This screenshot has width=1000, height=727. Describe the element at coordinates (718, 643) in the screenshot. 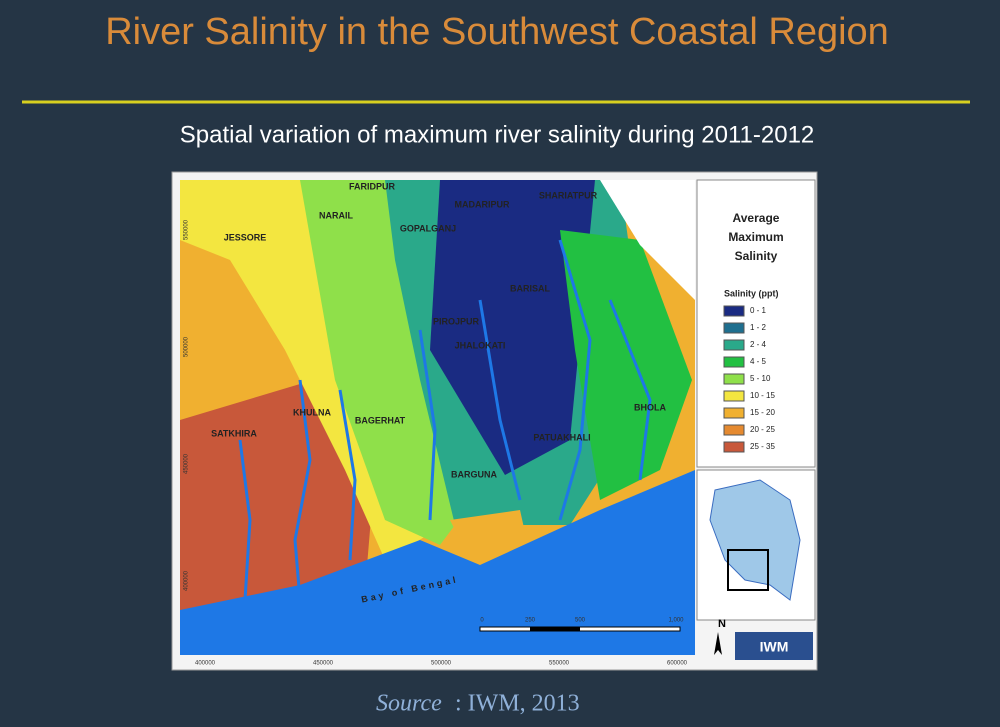

I see `north-arrow-icon` at that location.